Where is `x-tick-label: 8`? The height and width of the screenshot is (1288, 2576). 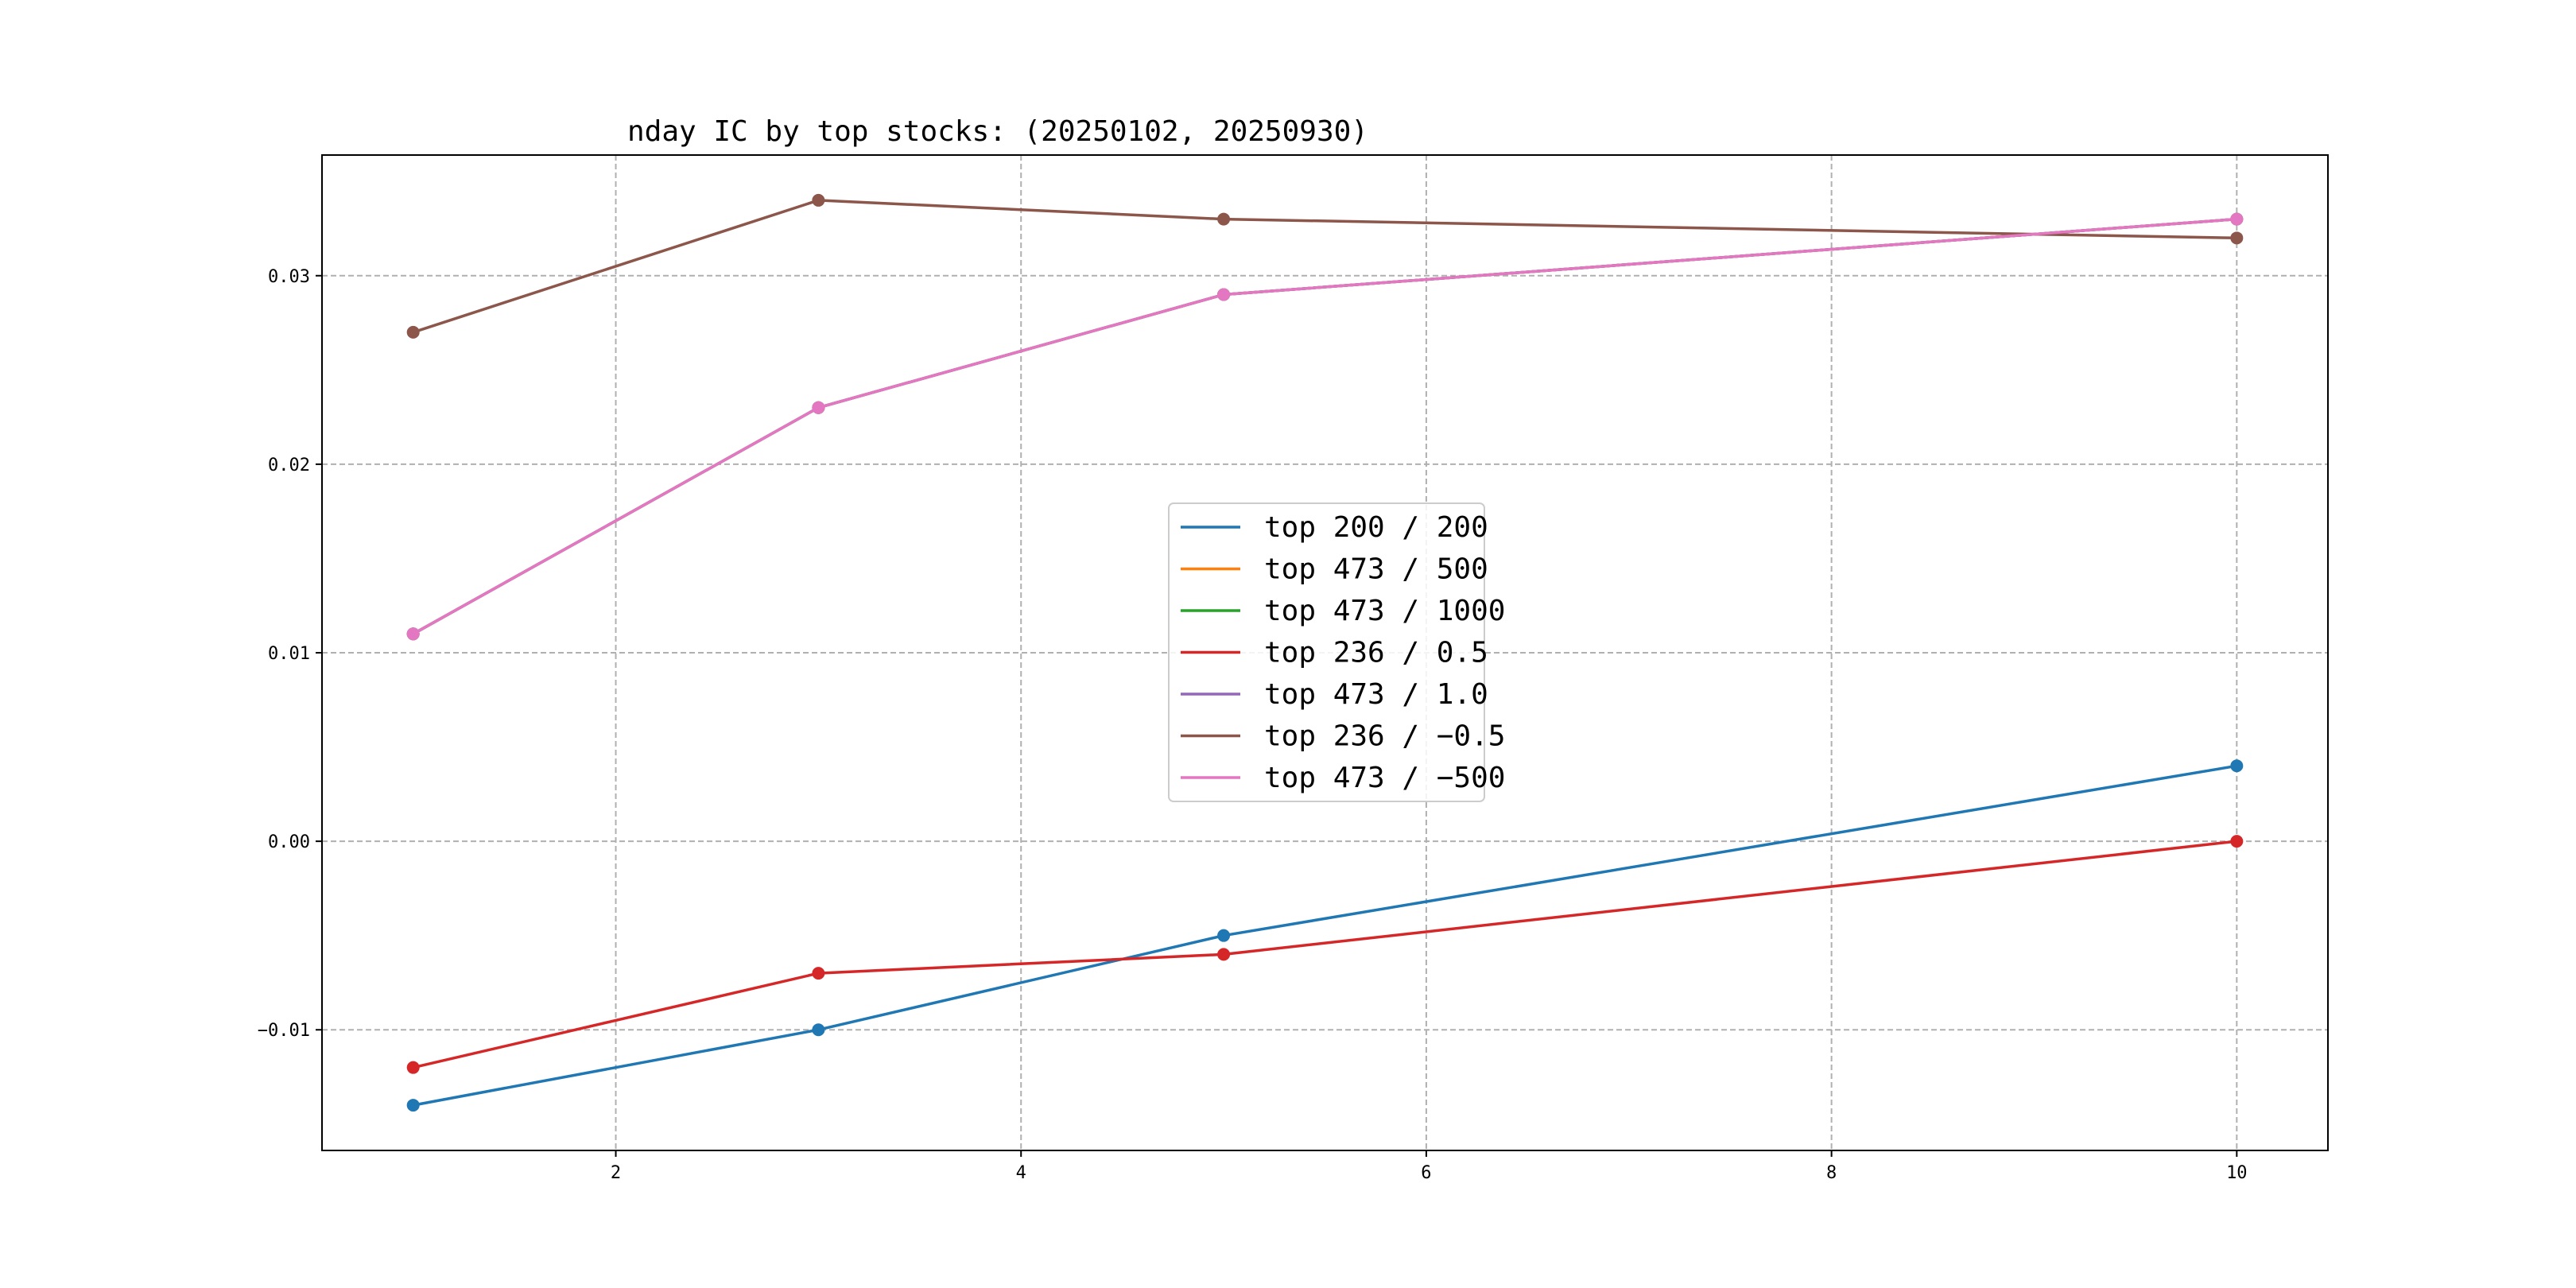
x-tick-label: 8 is located at coordinates (1832, 1173).